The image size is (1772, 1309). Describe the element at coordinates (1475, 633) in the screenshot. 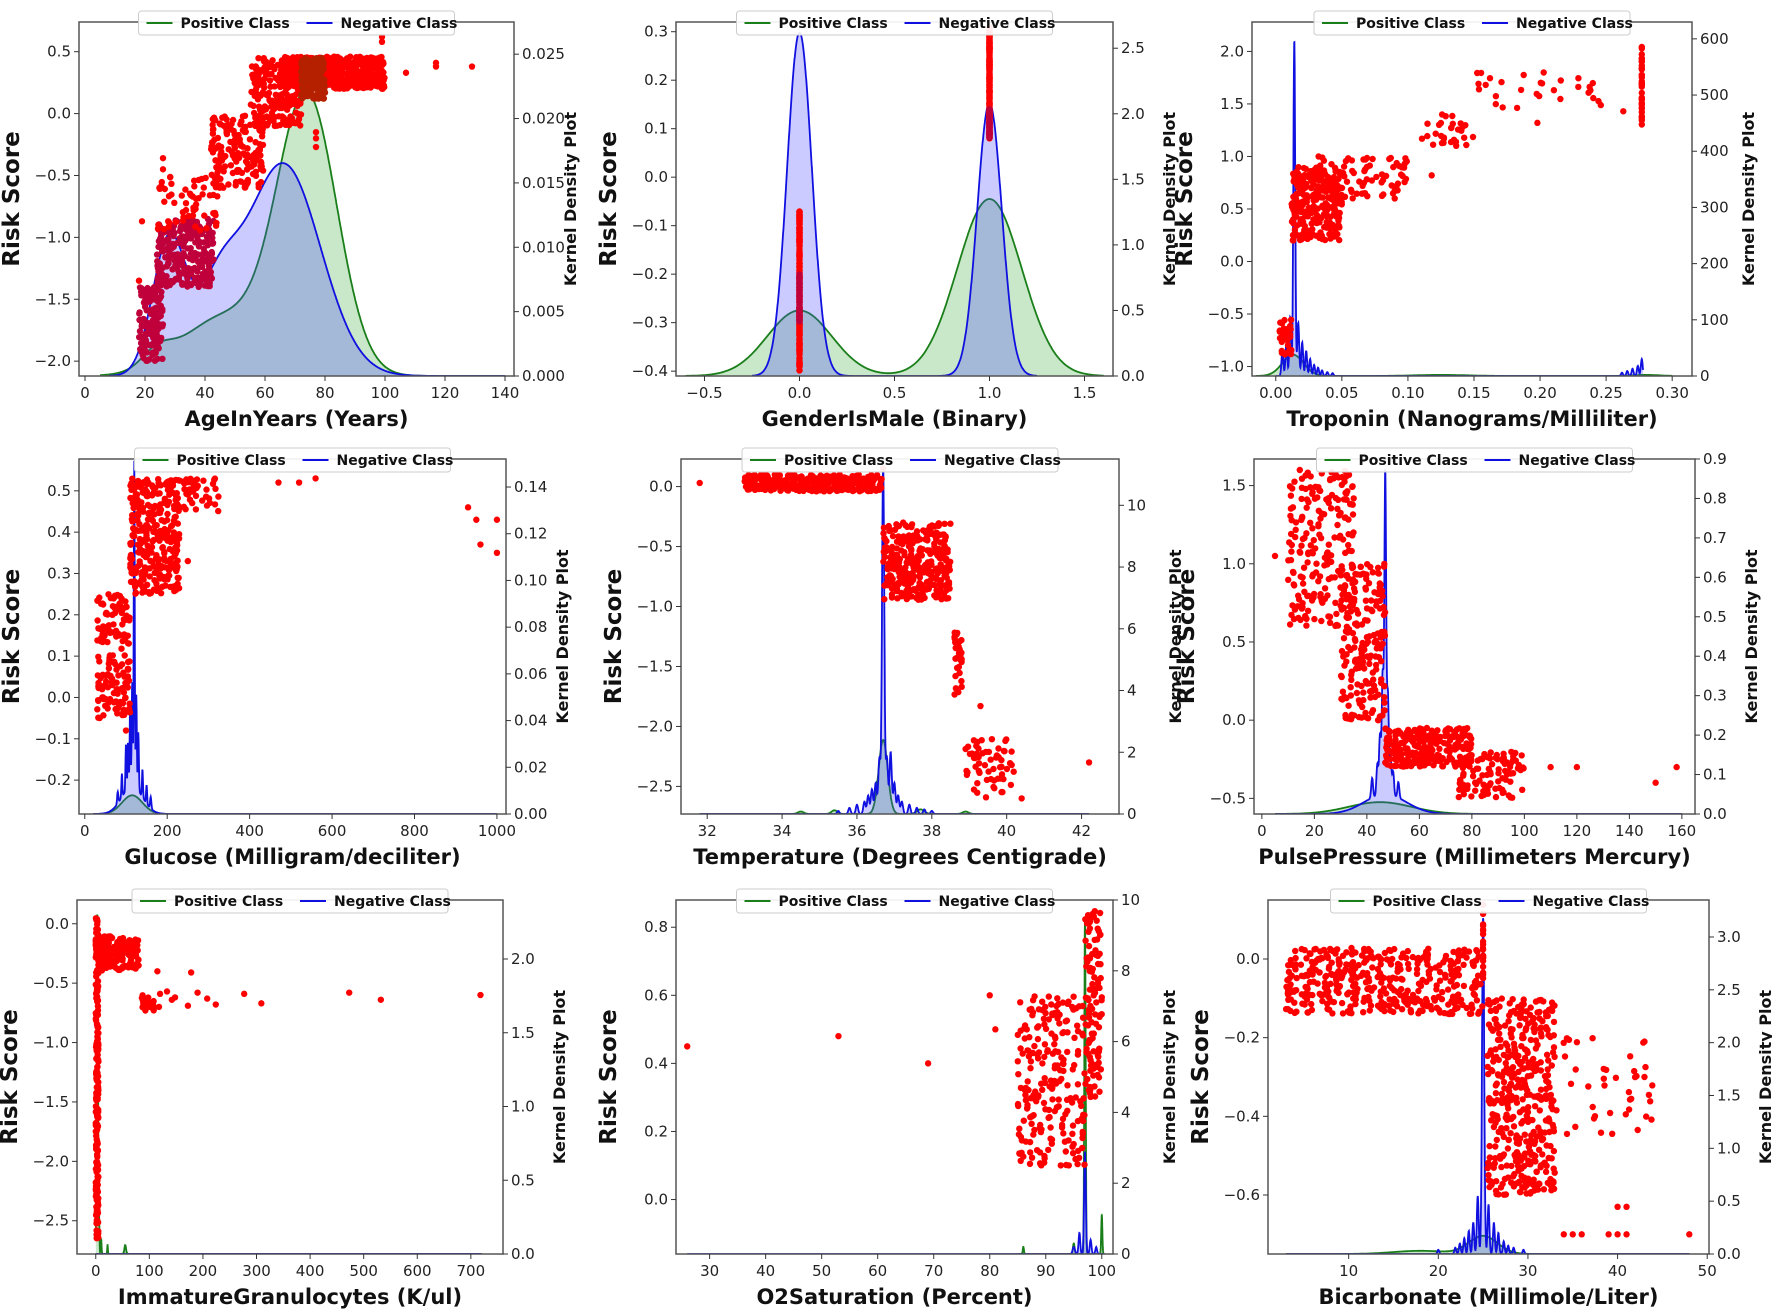

I see `risk-score-points` at that location.